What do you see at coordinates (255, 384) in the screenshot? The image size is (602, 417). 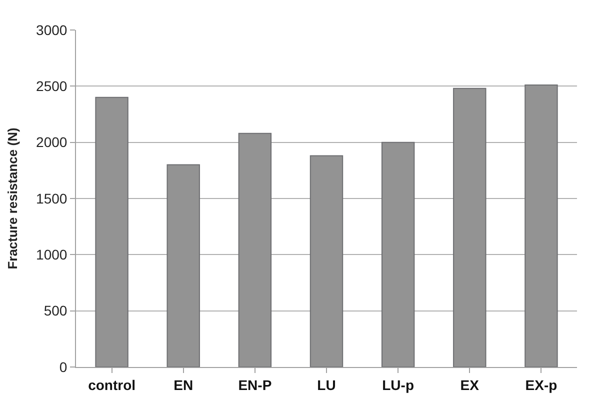 I see `x-tick-label: EN-P` at bounding box center [255, 384].